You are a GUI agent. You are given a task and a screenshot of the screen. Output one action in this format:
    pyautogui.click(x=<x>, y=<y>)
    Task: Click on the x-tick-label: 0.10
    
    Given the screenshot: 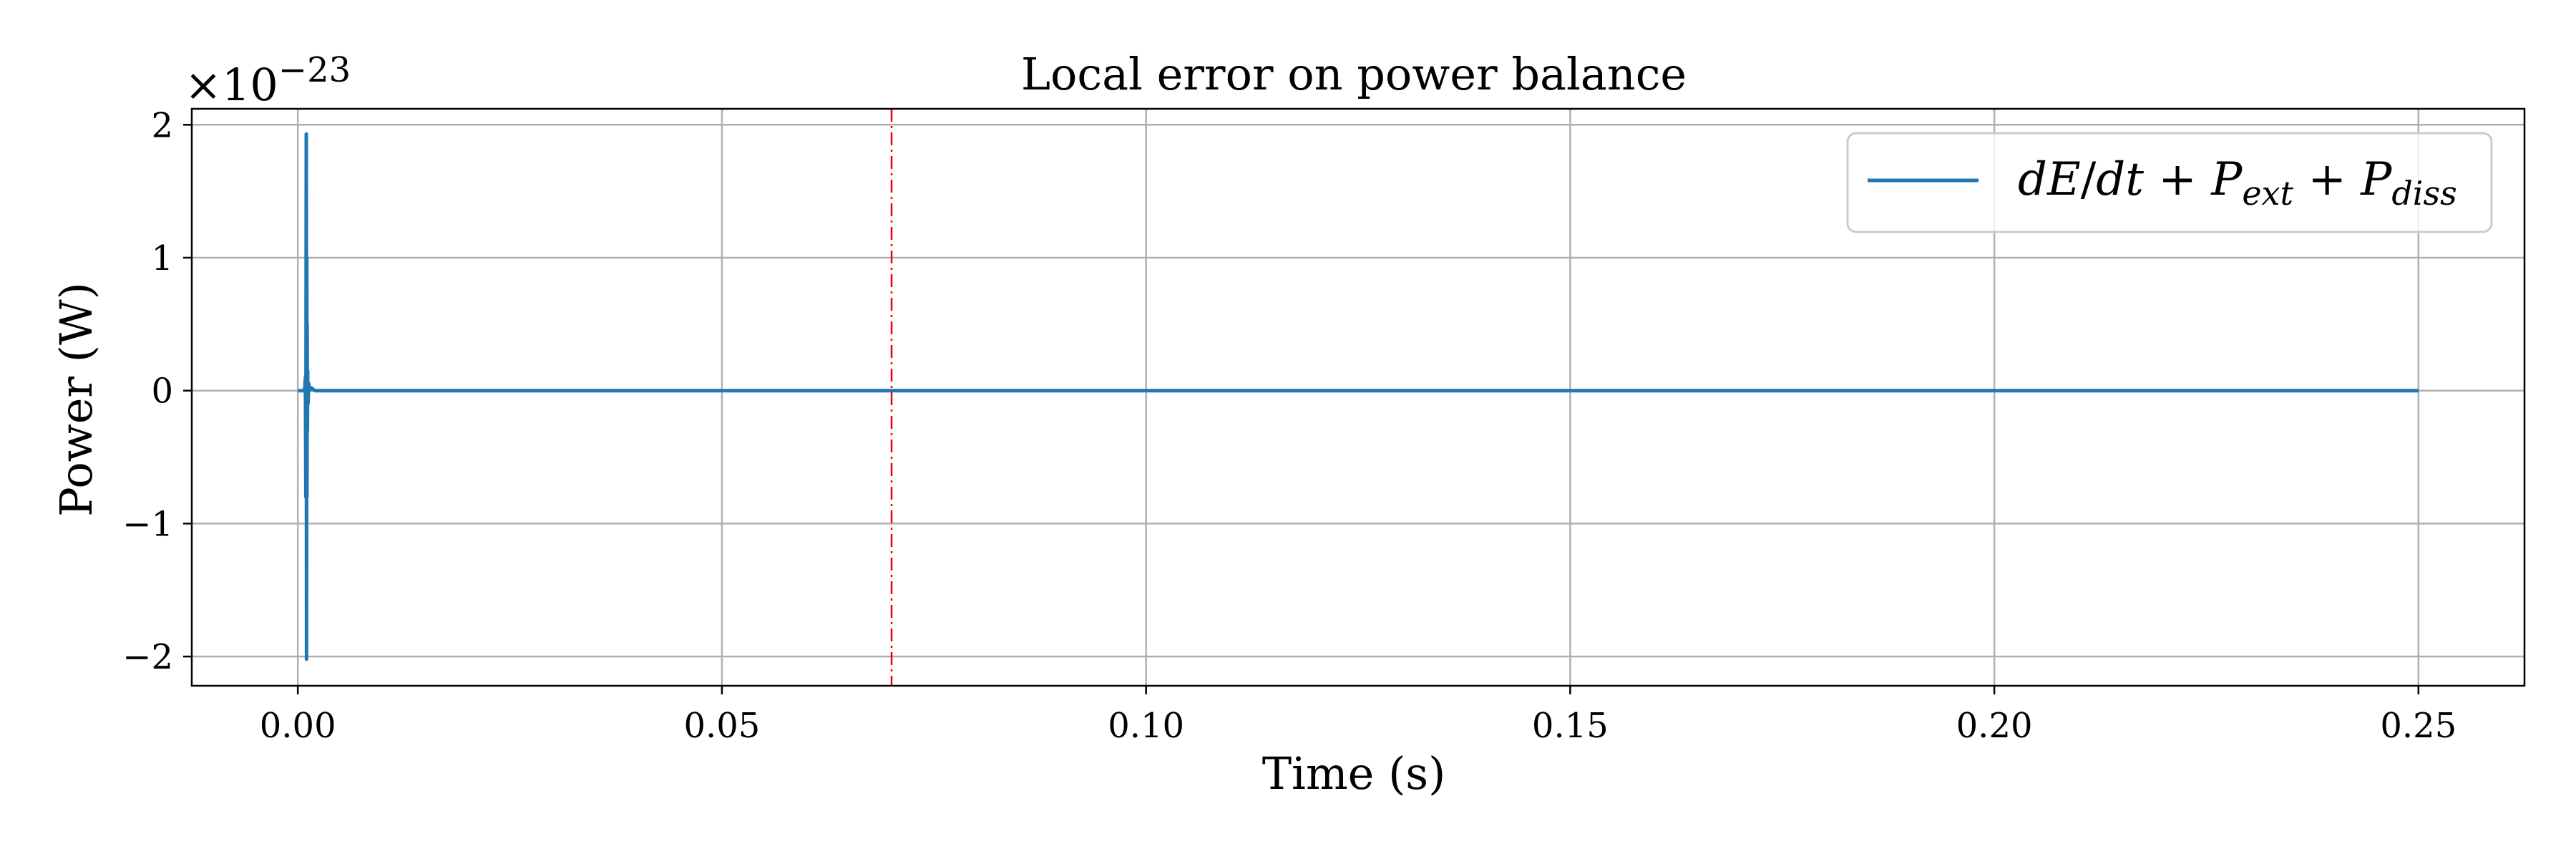 What is the action you would take?
    pyautogui.click(x=1146, y=726)
    